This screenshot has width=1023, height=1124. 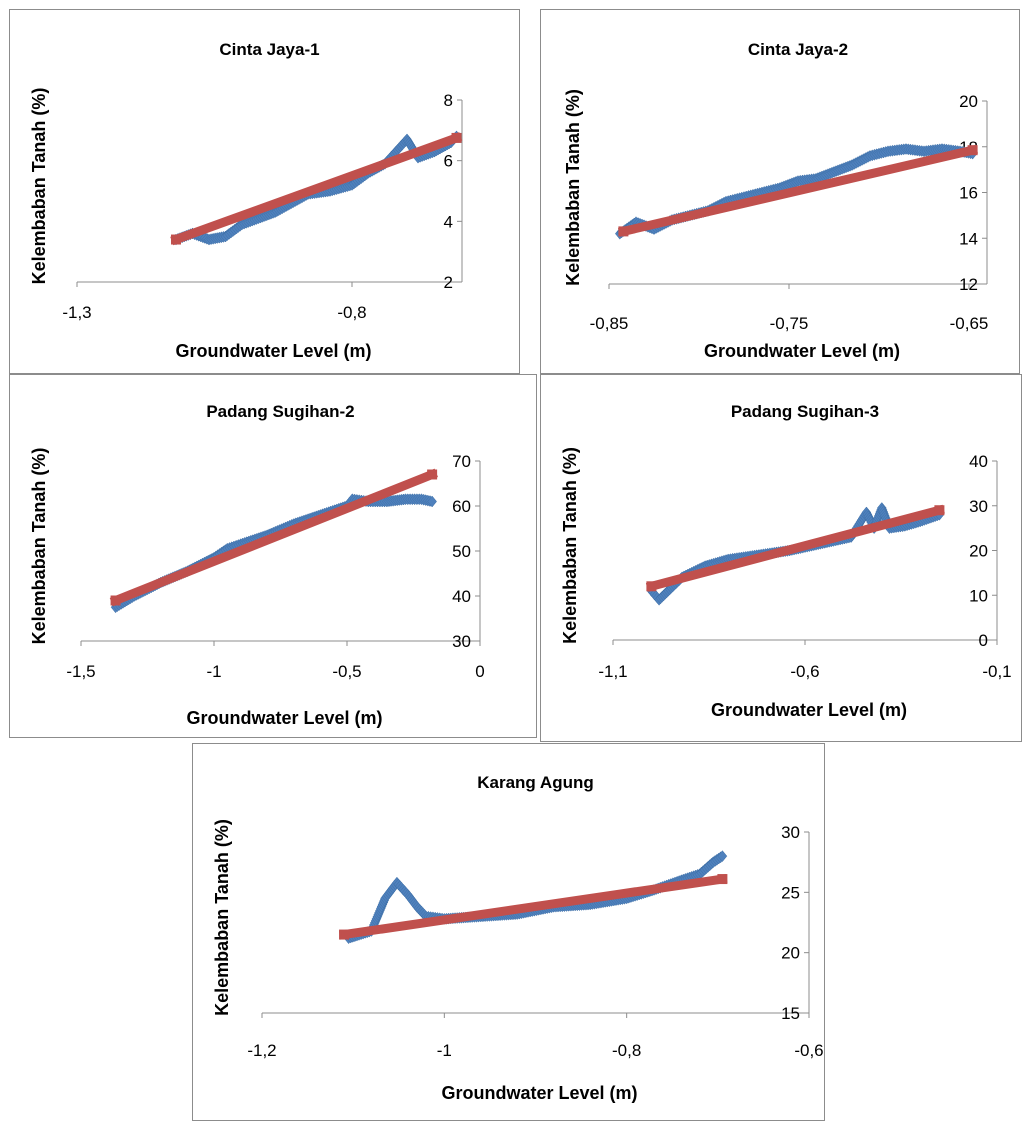 What do you see at coordinates (805, 411) in the screenshot?
I see `chart-title: Padang Sugihan-3` at bounding box center [805, 411].